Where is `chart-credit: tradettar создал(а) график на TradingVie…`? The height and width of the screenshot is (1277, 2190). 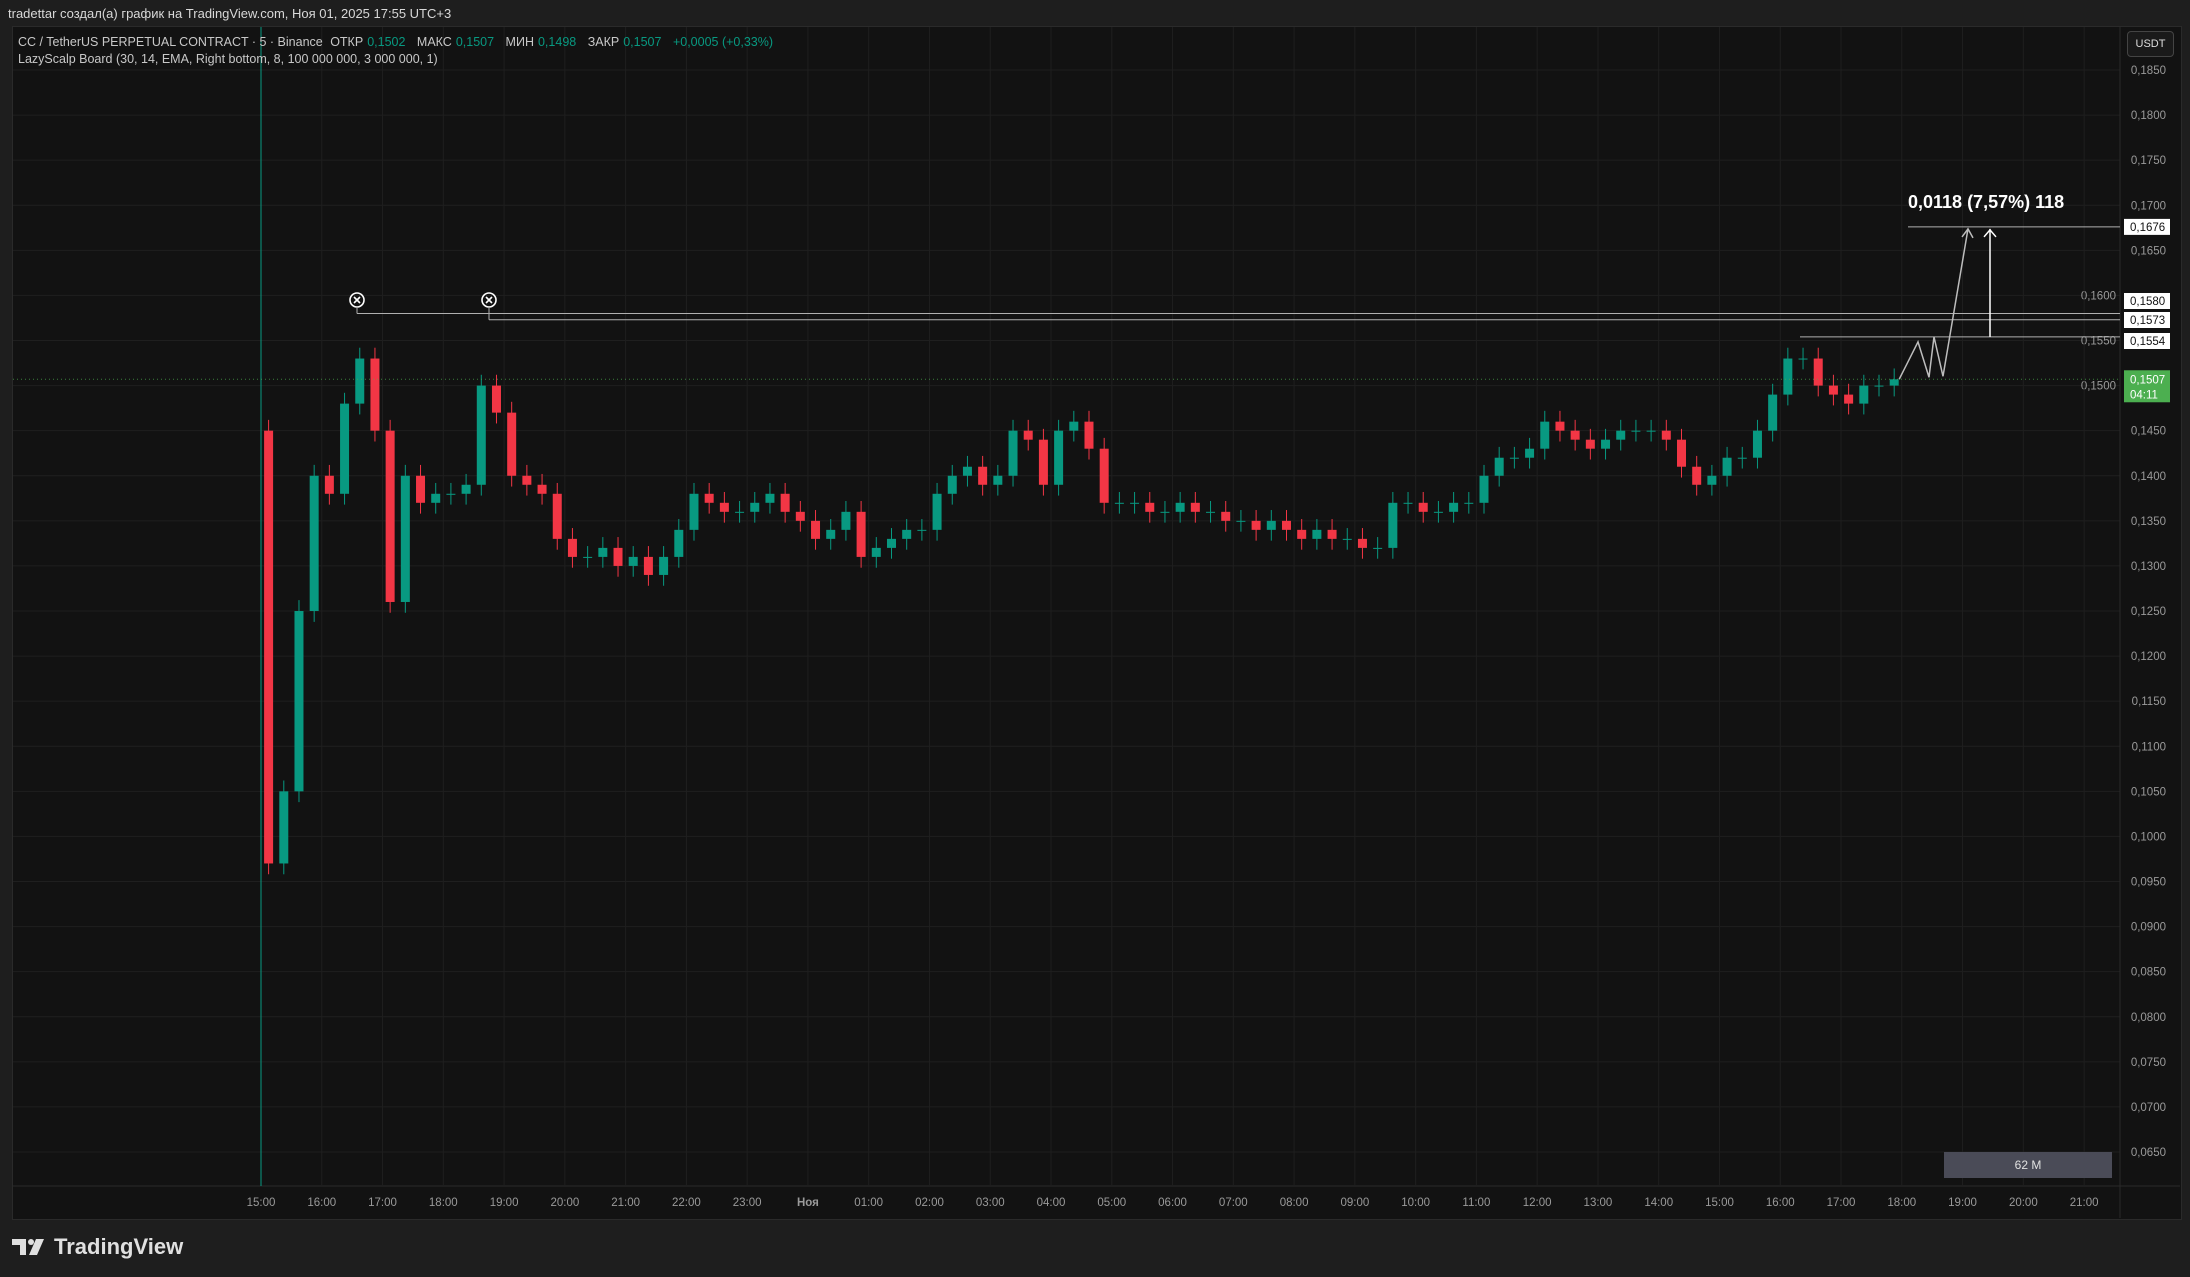 chart-credit: tradettar создал(а) график на TradingVie… is located at coordinates (230, 13).